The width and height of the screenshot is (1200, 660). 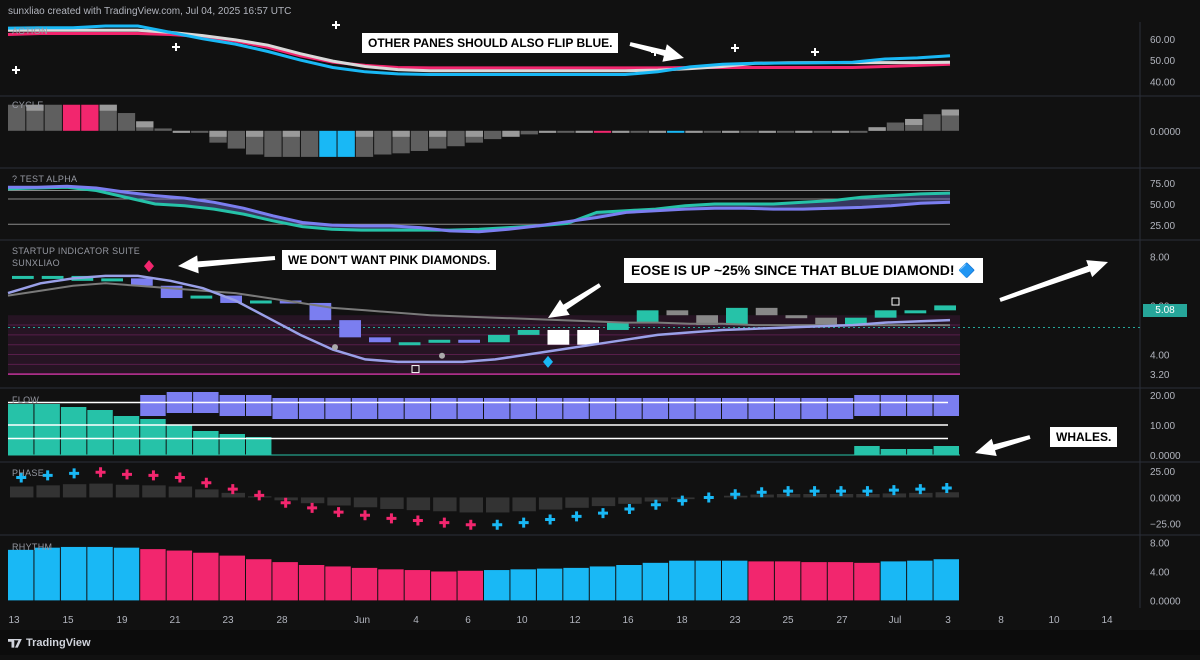 What do you see at coordinates (416, 620) in the screenshot?
I see `x-tick-label: 4` at bounding box center [416, 620].